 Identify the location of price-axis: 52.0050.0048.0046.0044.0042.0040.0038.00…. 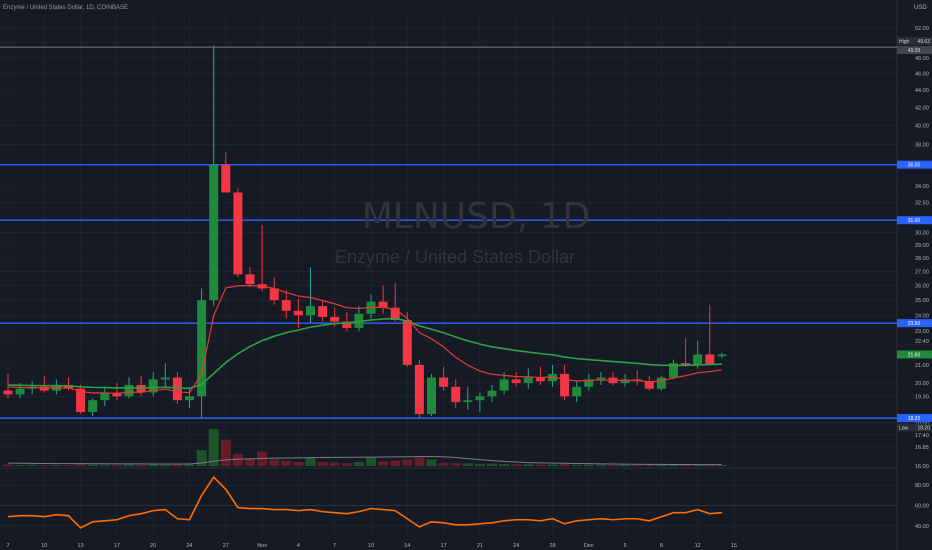
(922, 248).